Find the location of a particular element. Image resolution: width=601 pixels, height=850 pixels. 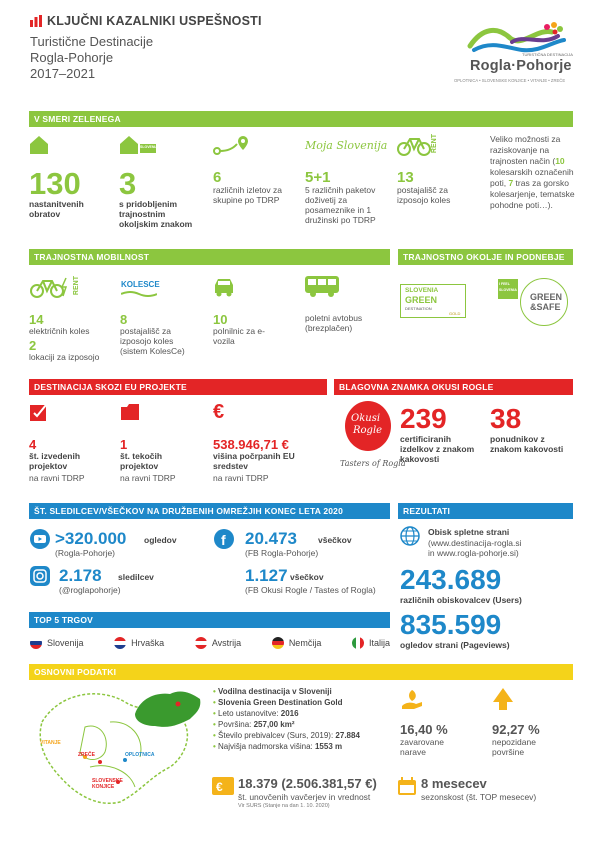

stat-ebikes-label: električnih koles is located at coordinates (59, 331).